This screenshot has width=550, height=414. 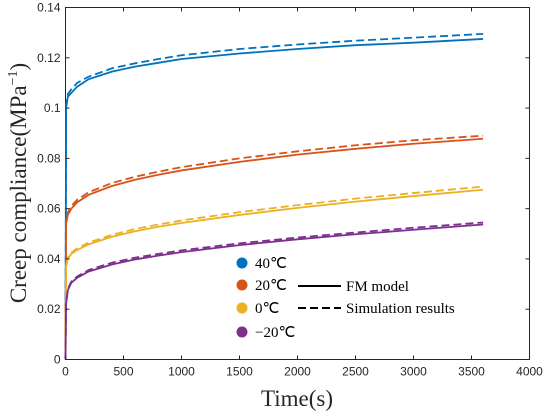 What do you see at coordinates (242, 308) in the screenshot?
I see `legend-marker-0c` at bounding box center [242, 308].